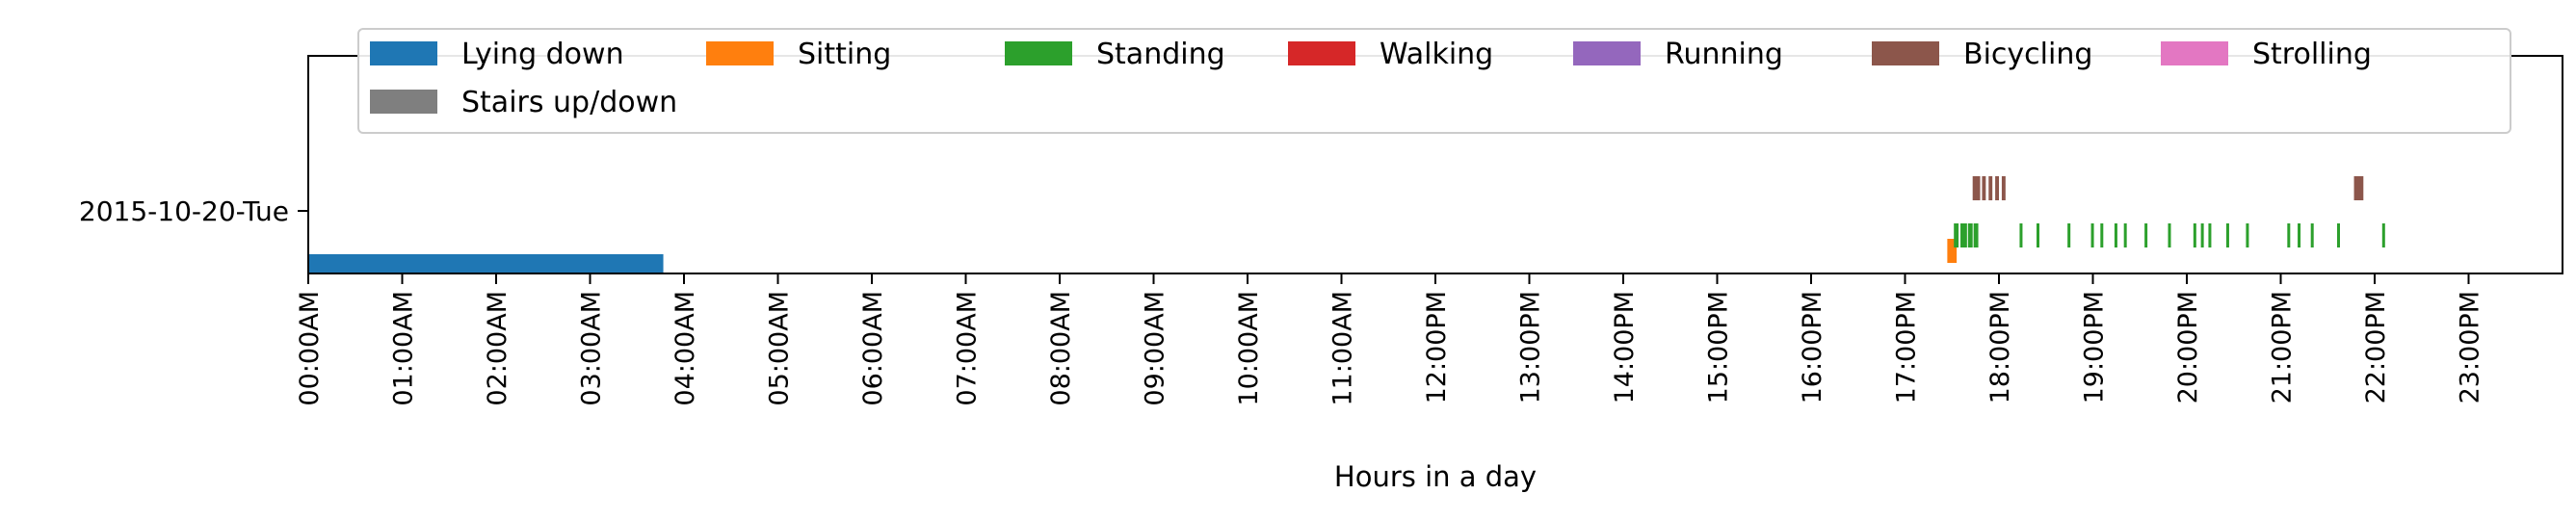 Image resolution: width=2576 pixels, height=520 pixels. What do you see at coordinates (780, 348) in the screenshot?
I see `x-tick-label: 05:00AM` at bounding box center [780, 348].